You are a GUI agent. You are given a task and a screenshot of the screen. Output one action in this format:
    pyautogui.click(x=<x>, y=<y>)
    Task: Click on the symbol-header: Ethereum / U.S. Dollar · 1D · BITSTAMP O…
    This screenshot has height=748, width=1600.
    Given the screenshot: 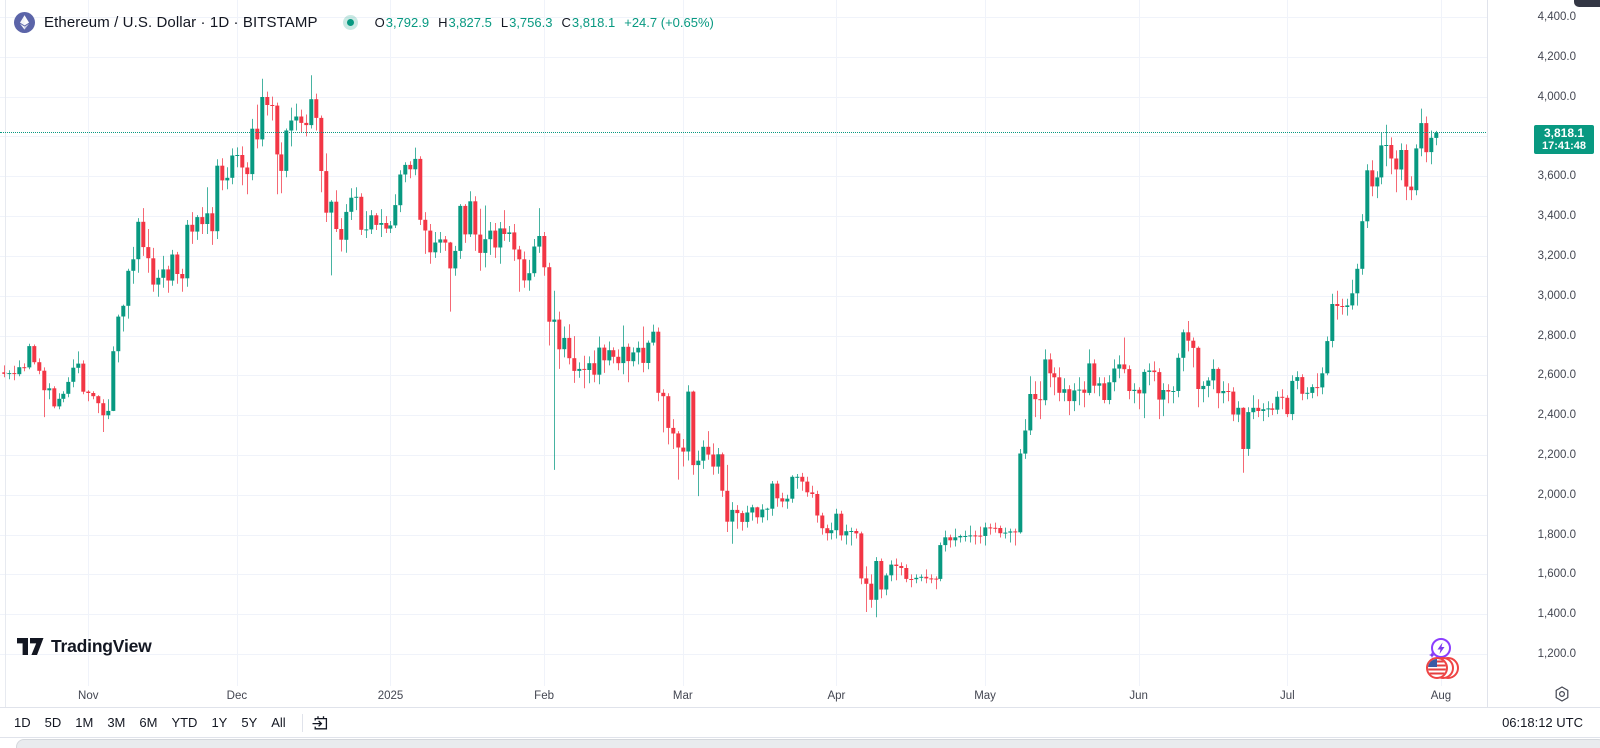 What is the action you would take?
    pyautogui.click(x=364, y=22)
    